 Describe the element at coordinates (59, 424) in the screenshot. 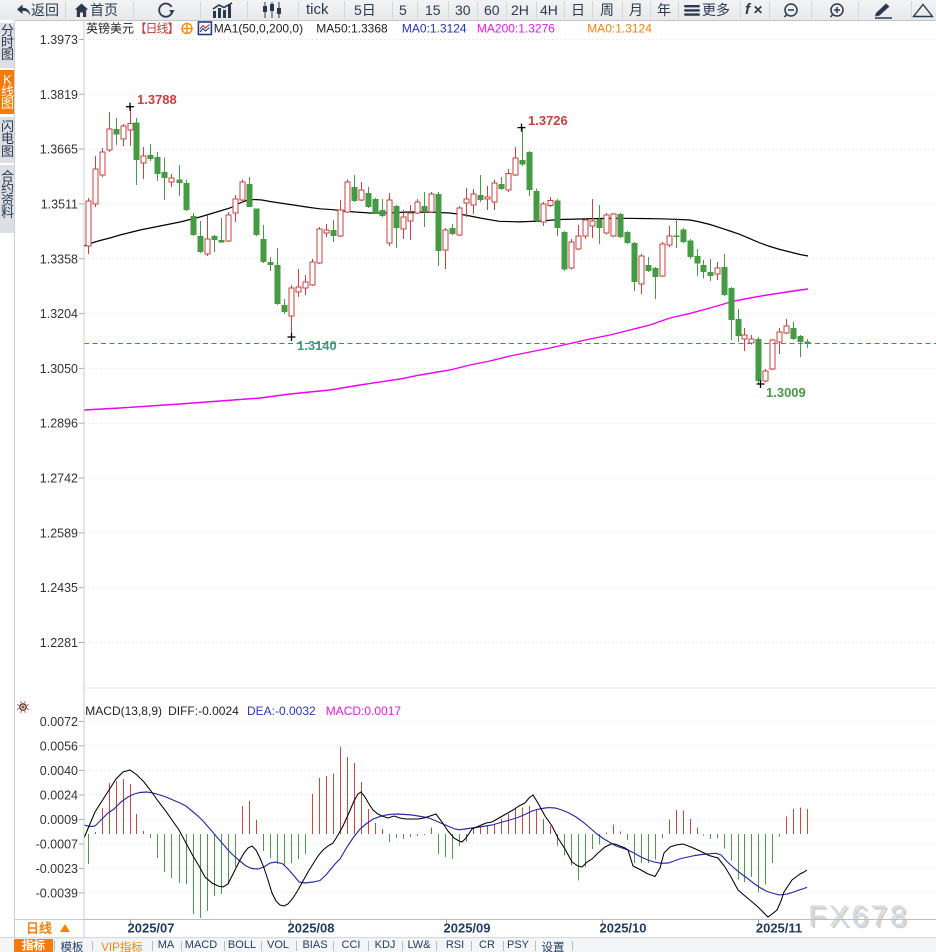

I see `svg-text: 1.2896` at that location.